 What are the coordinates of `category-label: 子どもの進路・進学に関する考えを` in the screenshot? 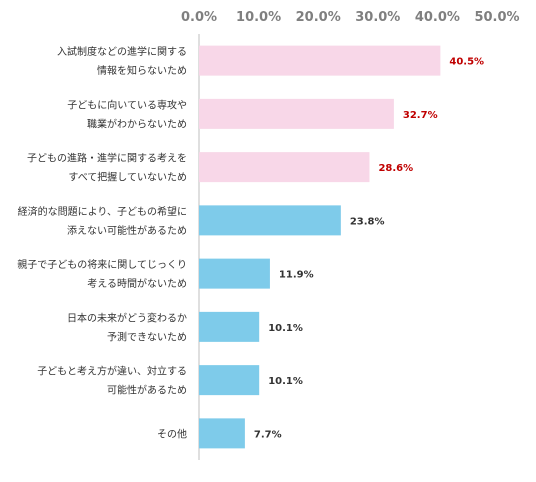 It's located at (107, 158).